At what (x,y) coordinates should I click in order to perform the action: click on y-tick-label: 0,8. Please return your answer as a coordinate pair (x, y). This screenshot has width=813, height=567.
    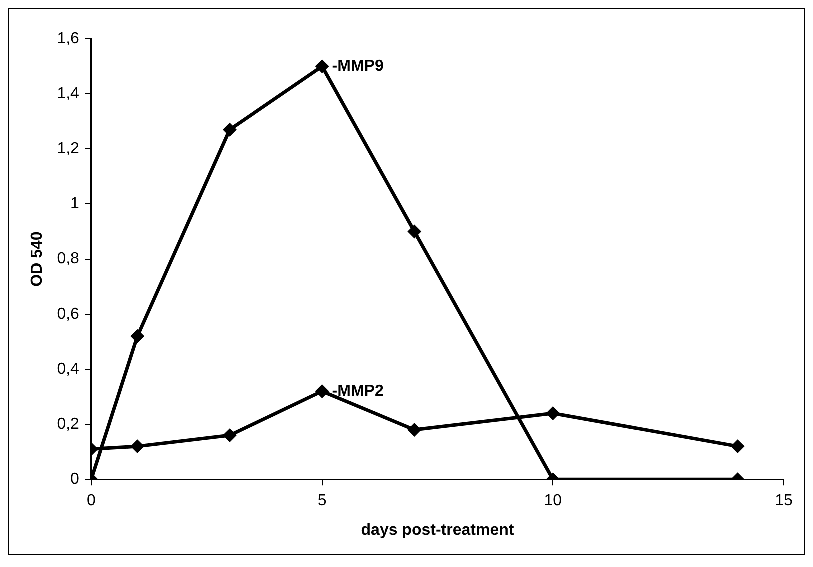
    Looking at the image, I should click on (68, 259).